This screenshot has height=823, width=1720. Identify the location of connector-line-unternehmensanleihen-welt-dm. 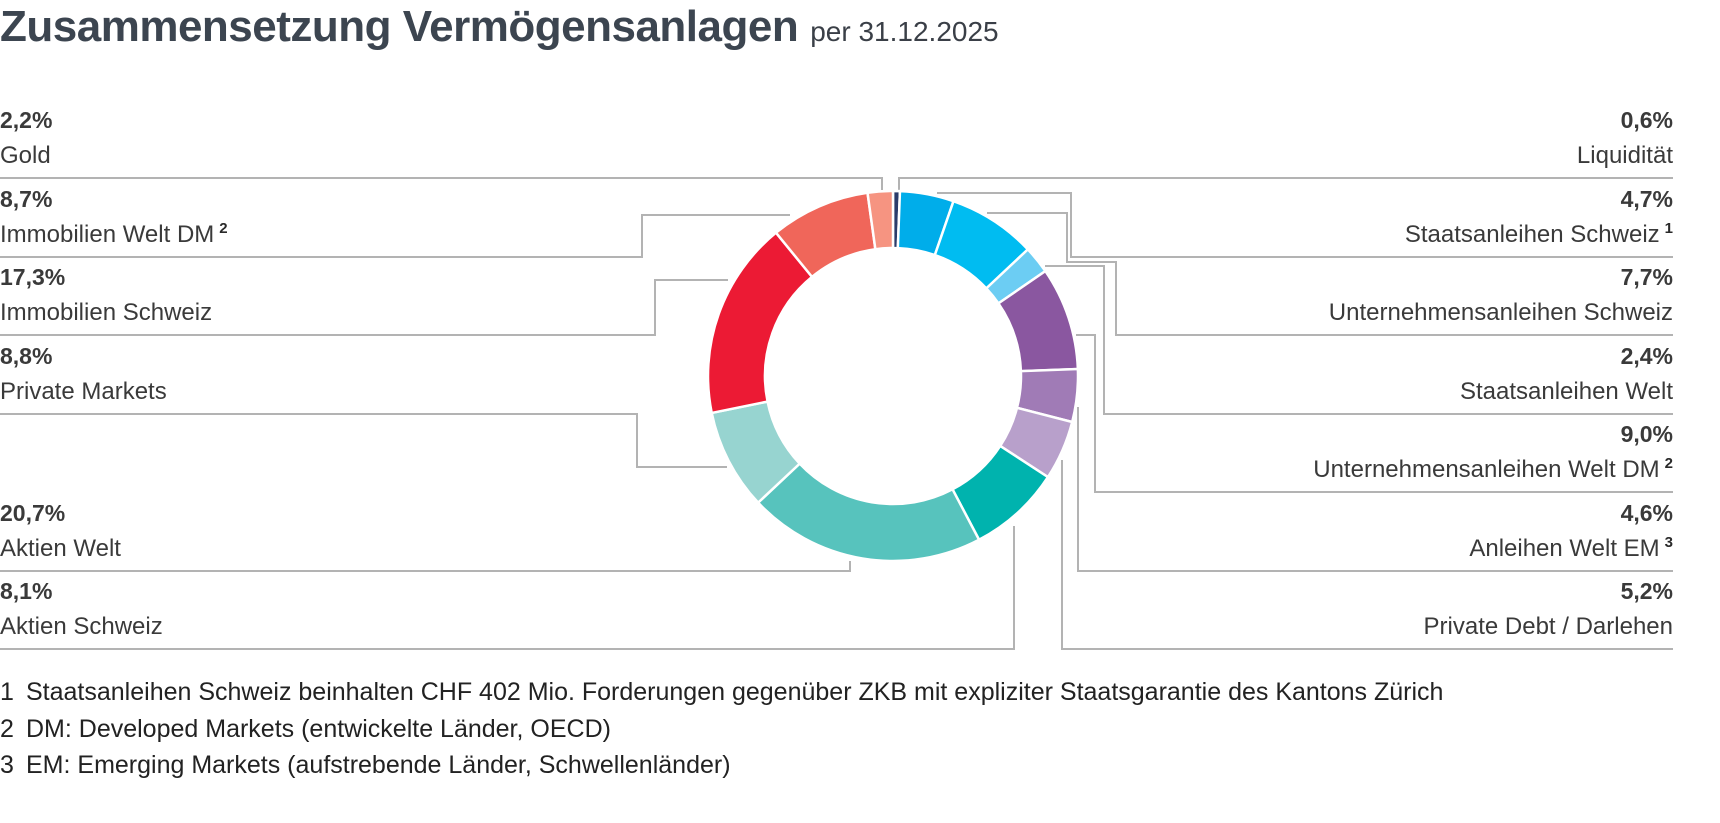
(1374, 413).